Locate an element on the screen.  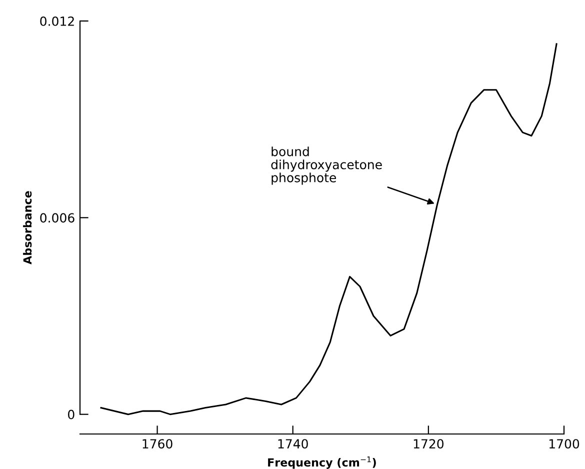
x-tick-label: 1760 is located at coordinates (157, 444).